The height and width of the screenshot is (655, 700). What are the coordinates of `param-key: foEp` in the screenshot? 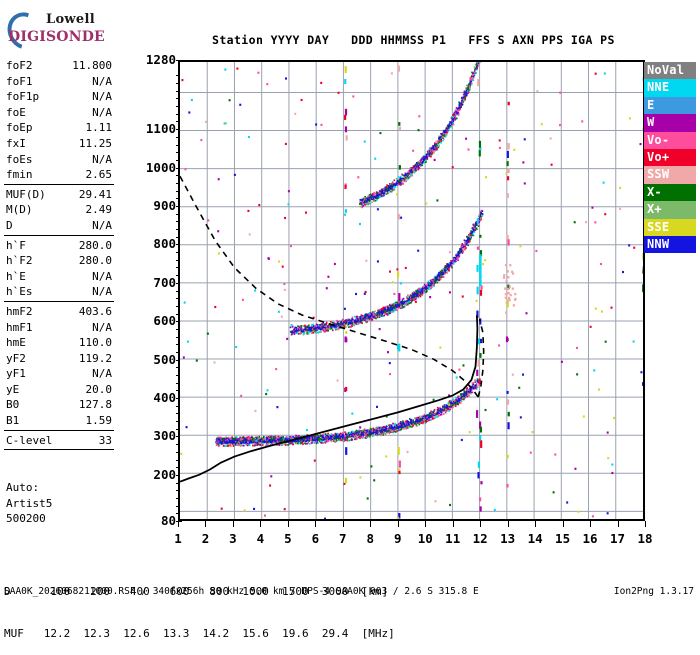 It's located at (19, 128).